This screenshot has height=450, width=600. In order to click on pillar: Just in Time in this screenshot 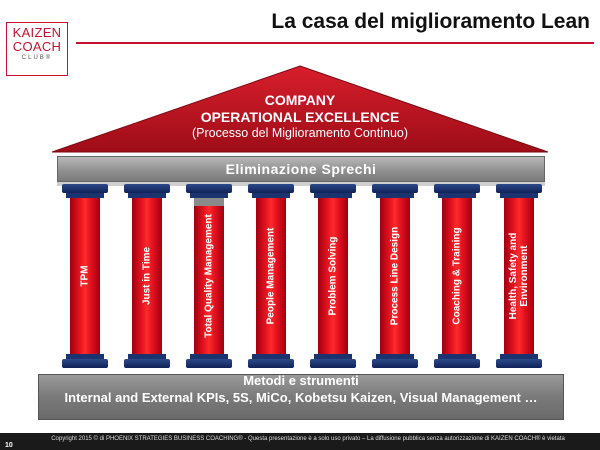, I will do `click(147, 276)`.